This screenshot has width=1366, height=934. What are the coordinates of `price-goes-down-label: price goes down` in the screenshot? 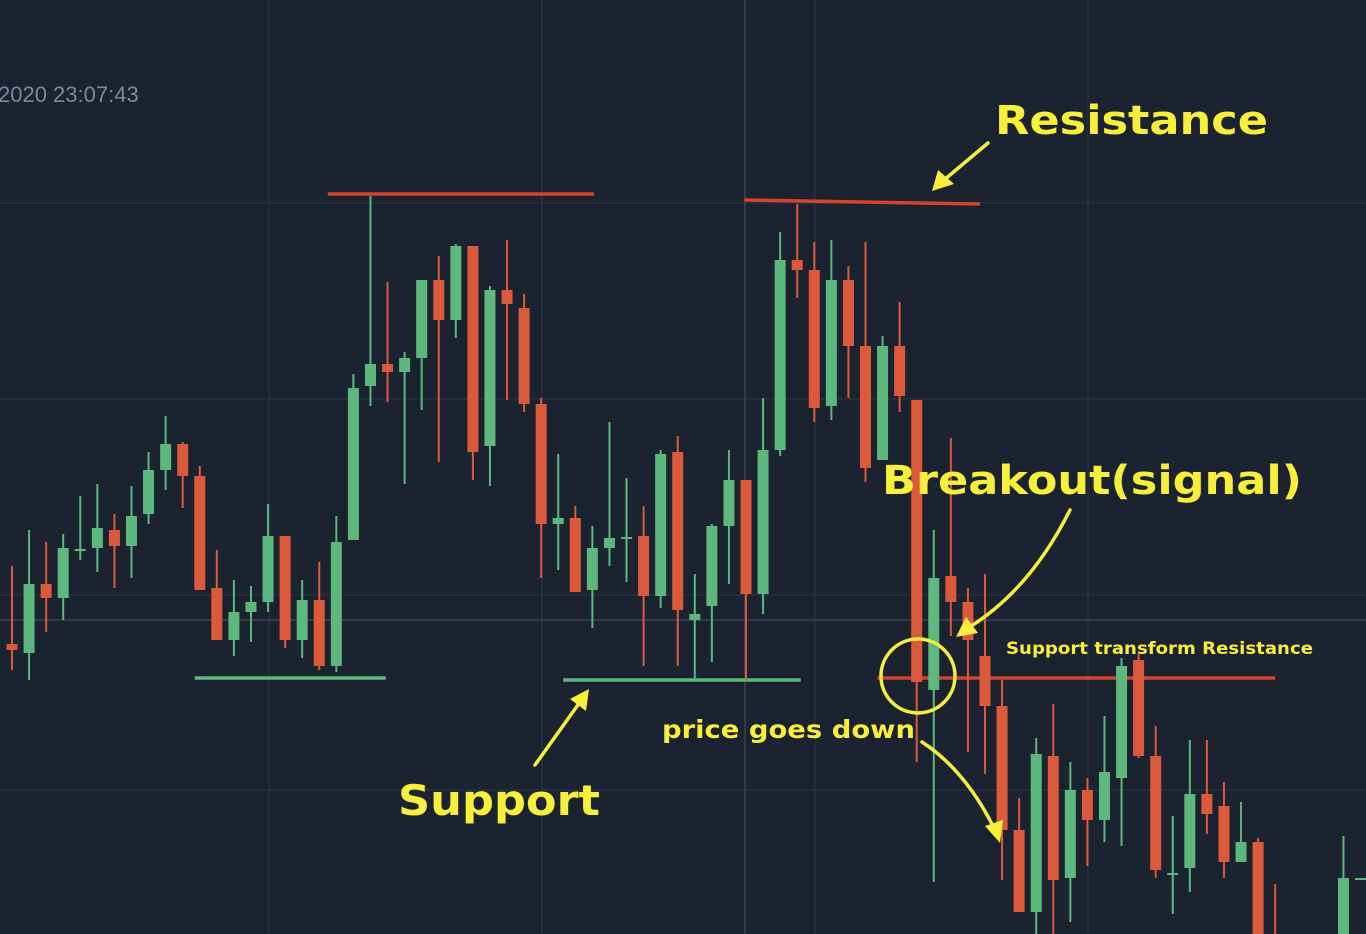 It's located at (788, 729).